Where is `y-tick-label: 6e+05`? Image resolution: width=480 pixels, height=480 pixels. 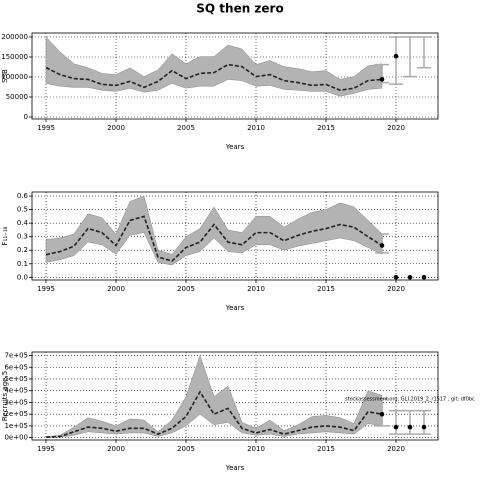
y-tick-label: 6e+05 is located at coordinates (16, 367).